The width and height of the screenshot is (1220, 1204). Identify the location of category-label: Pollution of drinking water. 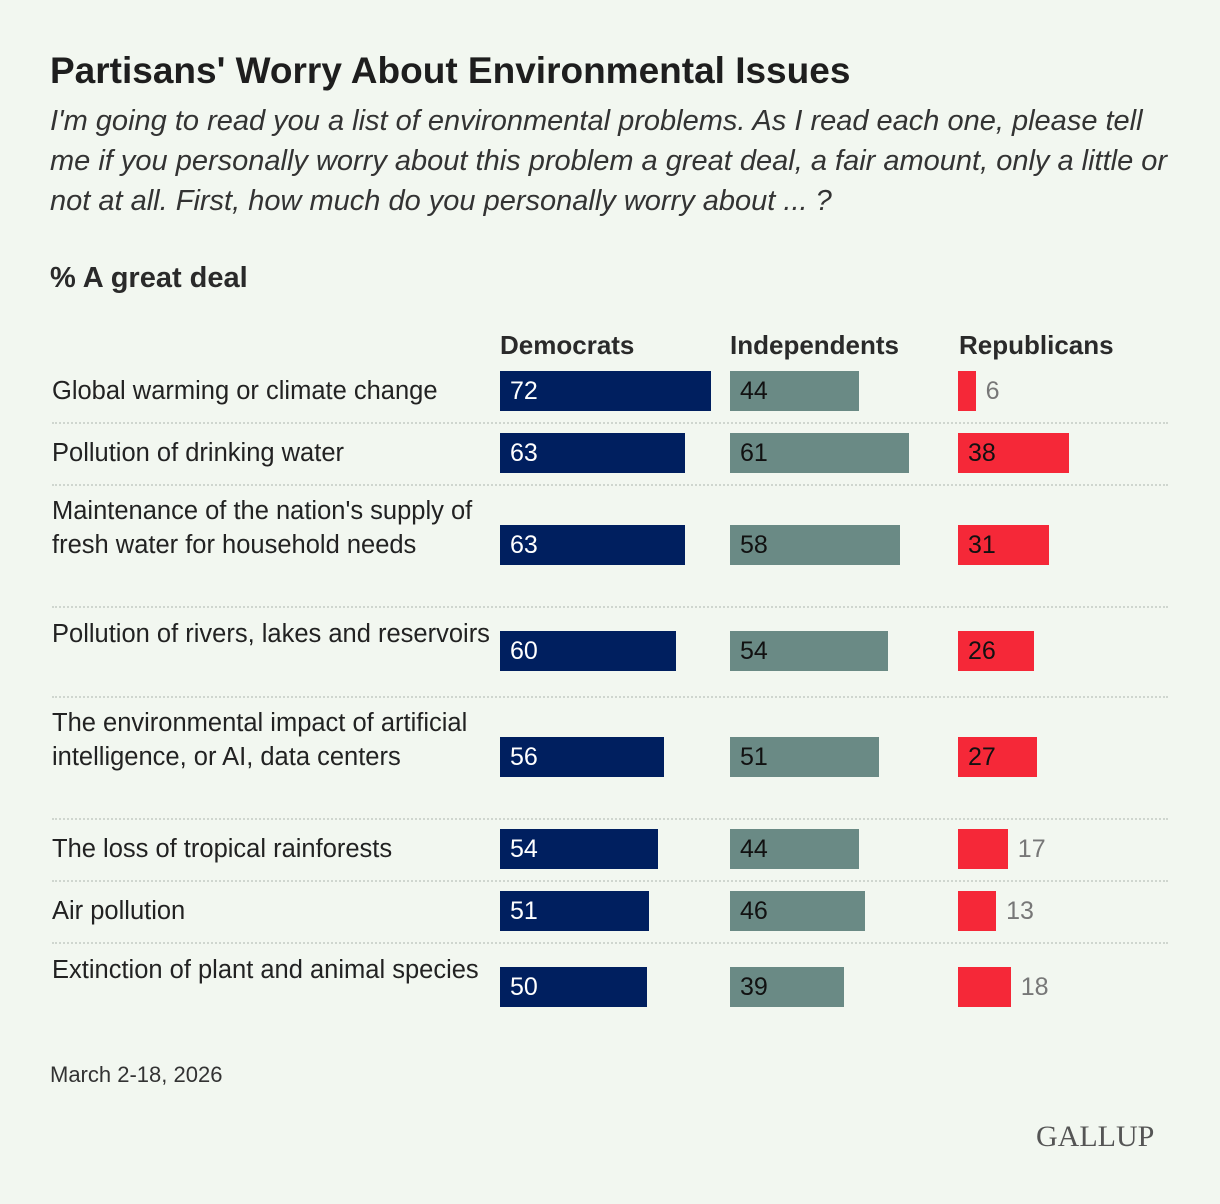
(198, 453).